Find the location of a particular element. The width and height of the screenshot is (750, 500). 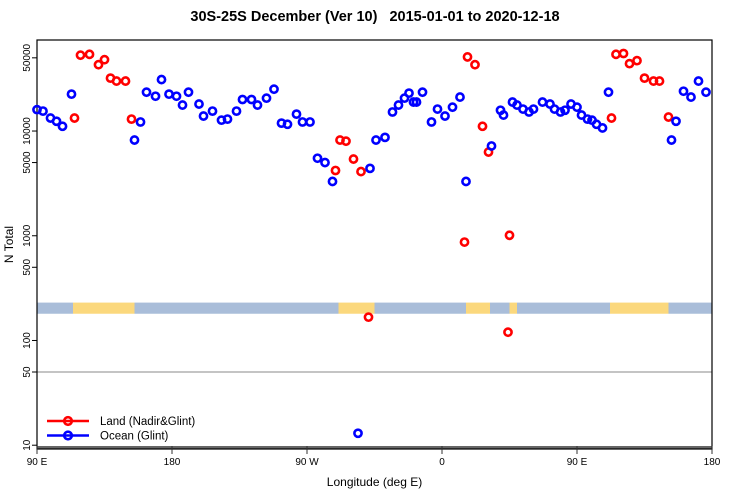

x-axis-tick-label: 90 W is located at coordinates (307, 462).